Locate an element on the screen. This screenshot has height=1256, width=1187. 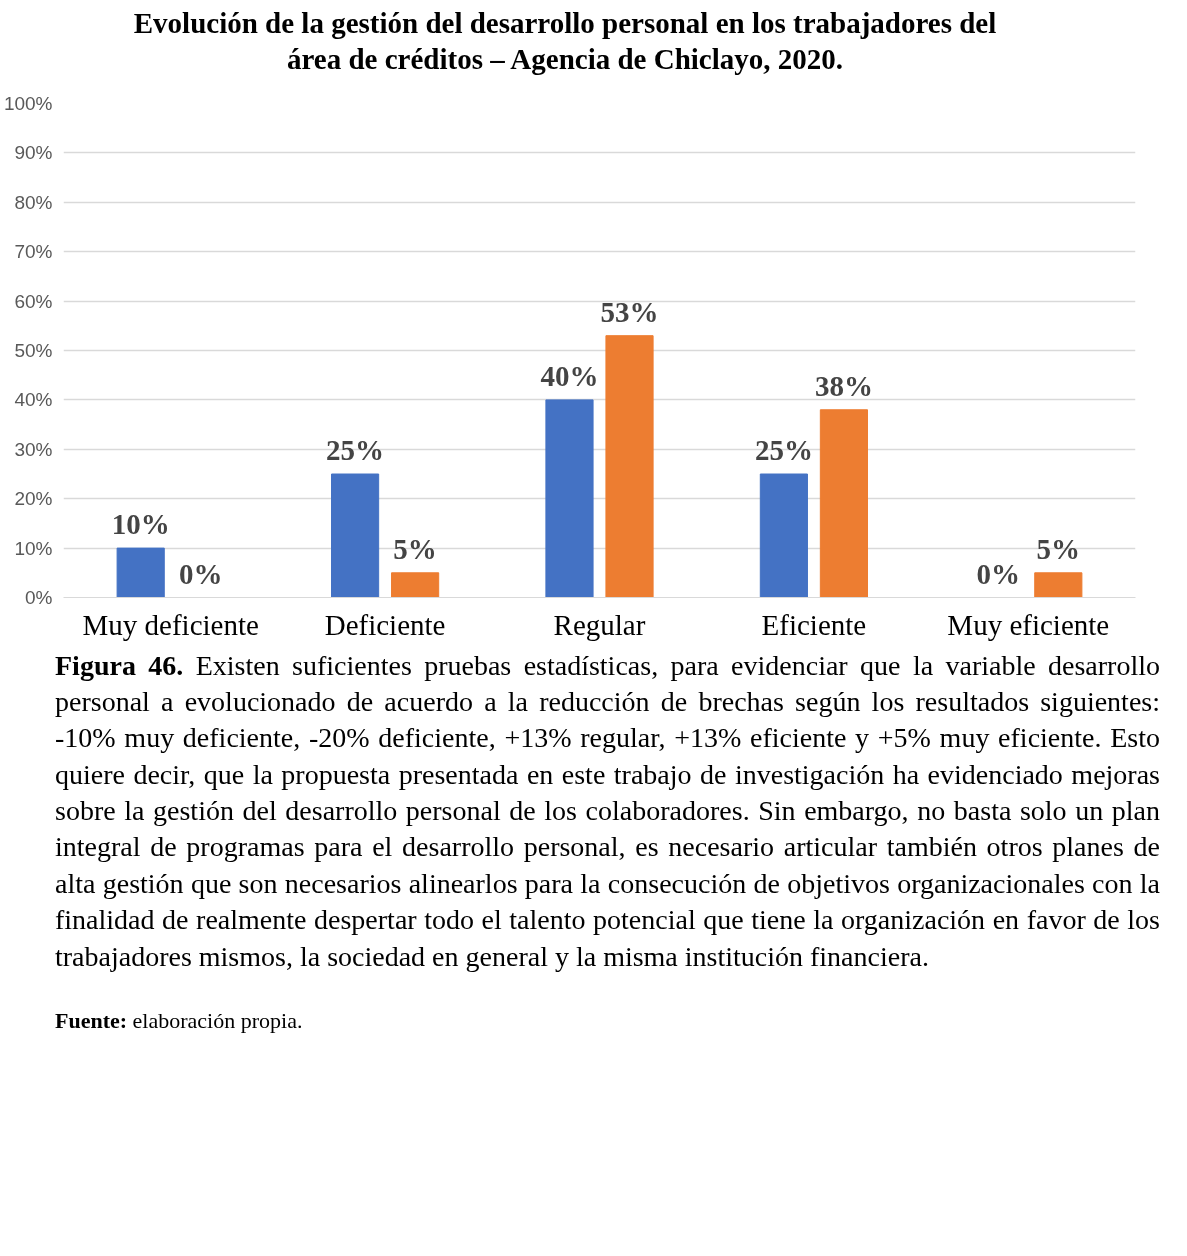
chart-title: Evolución de la gestión del desarrollo personal en los trabajadores del área de créditos – Agencia de Chiclayo, 2020. is located at coordinates (565, 42).